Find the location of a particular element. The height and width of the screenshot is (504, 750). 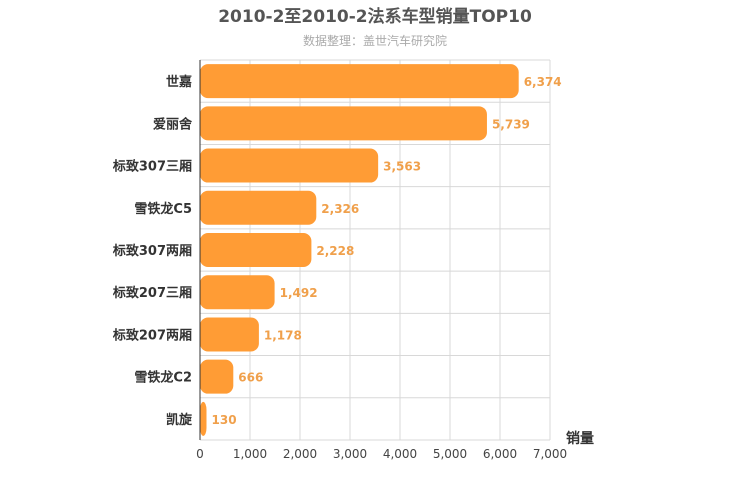

x-tick-label: 7,000 is located at coordinates (550, 454).